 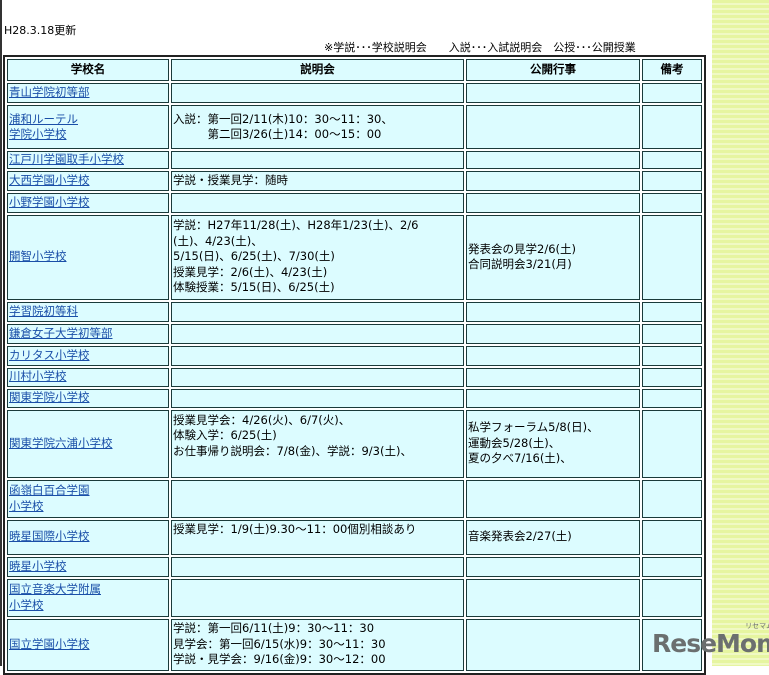 I want to click on school-name-cell: 国立音楽大学附属 小学校, so click(x=88, y=597).